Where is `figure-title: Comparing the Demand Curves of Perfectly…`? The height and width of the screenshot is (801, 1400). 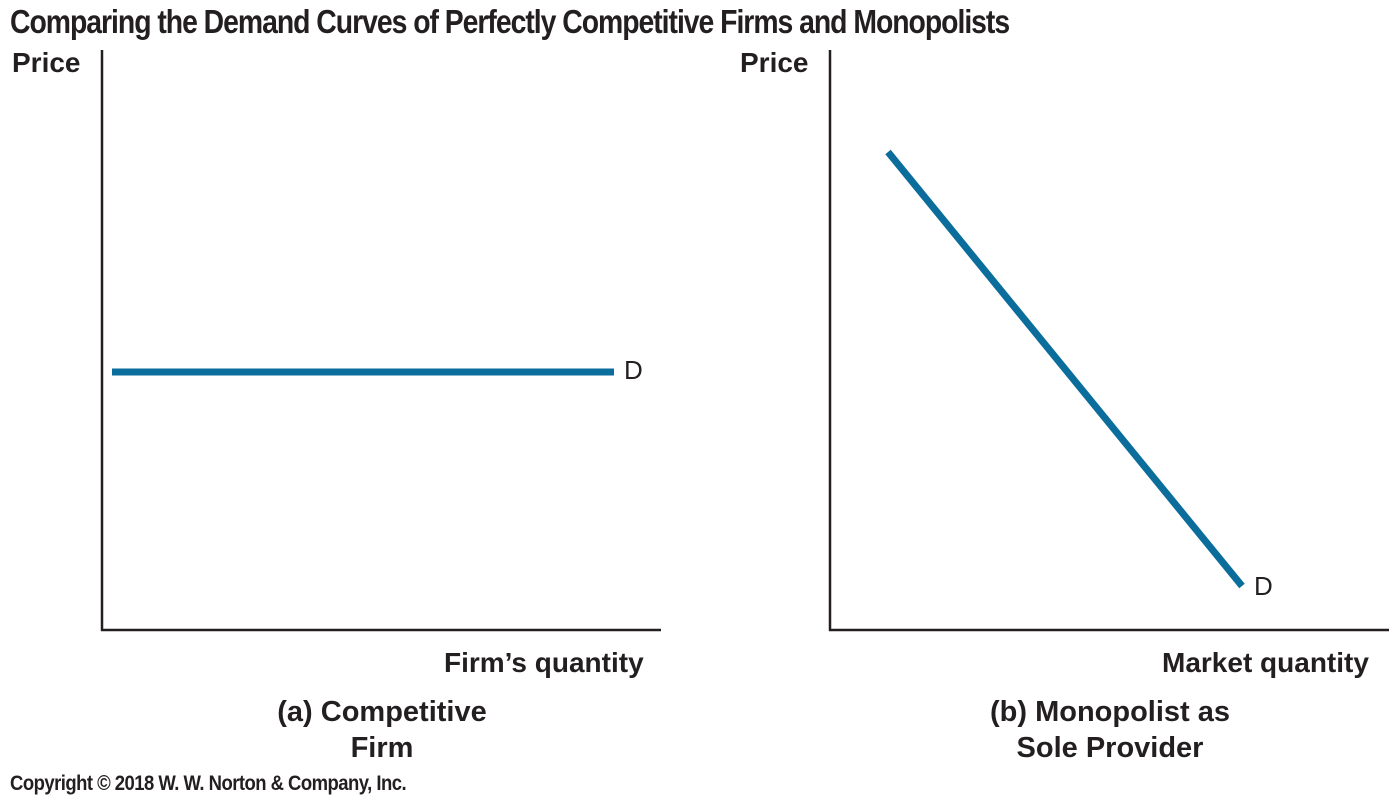
figure-title: Comparing the Demand Curves of Perfectly… is located at coordinates (510, 21).